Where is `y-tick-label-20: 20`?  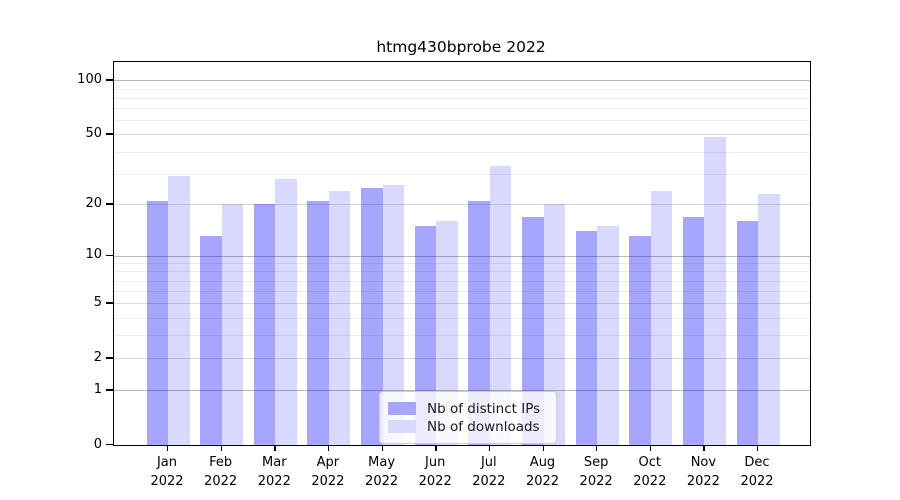 y-tick-label-20: 20 is located at coordinates (93, 203).